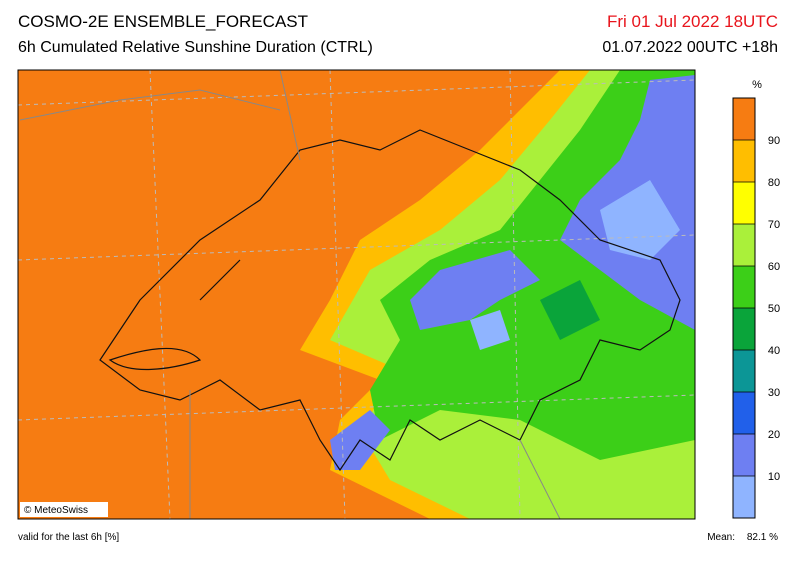  I want to click on valid-time: Fri 01 Jul 2022 18UTC, so click(692, 21).